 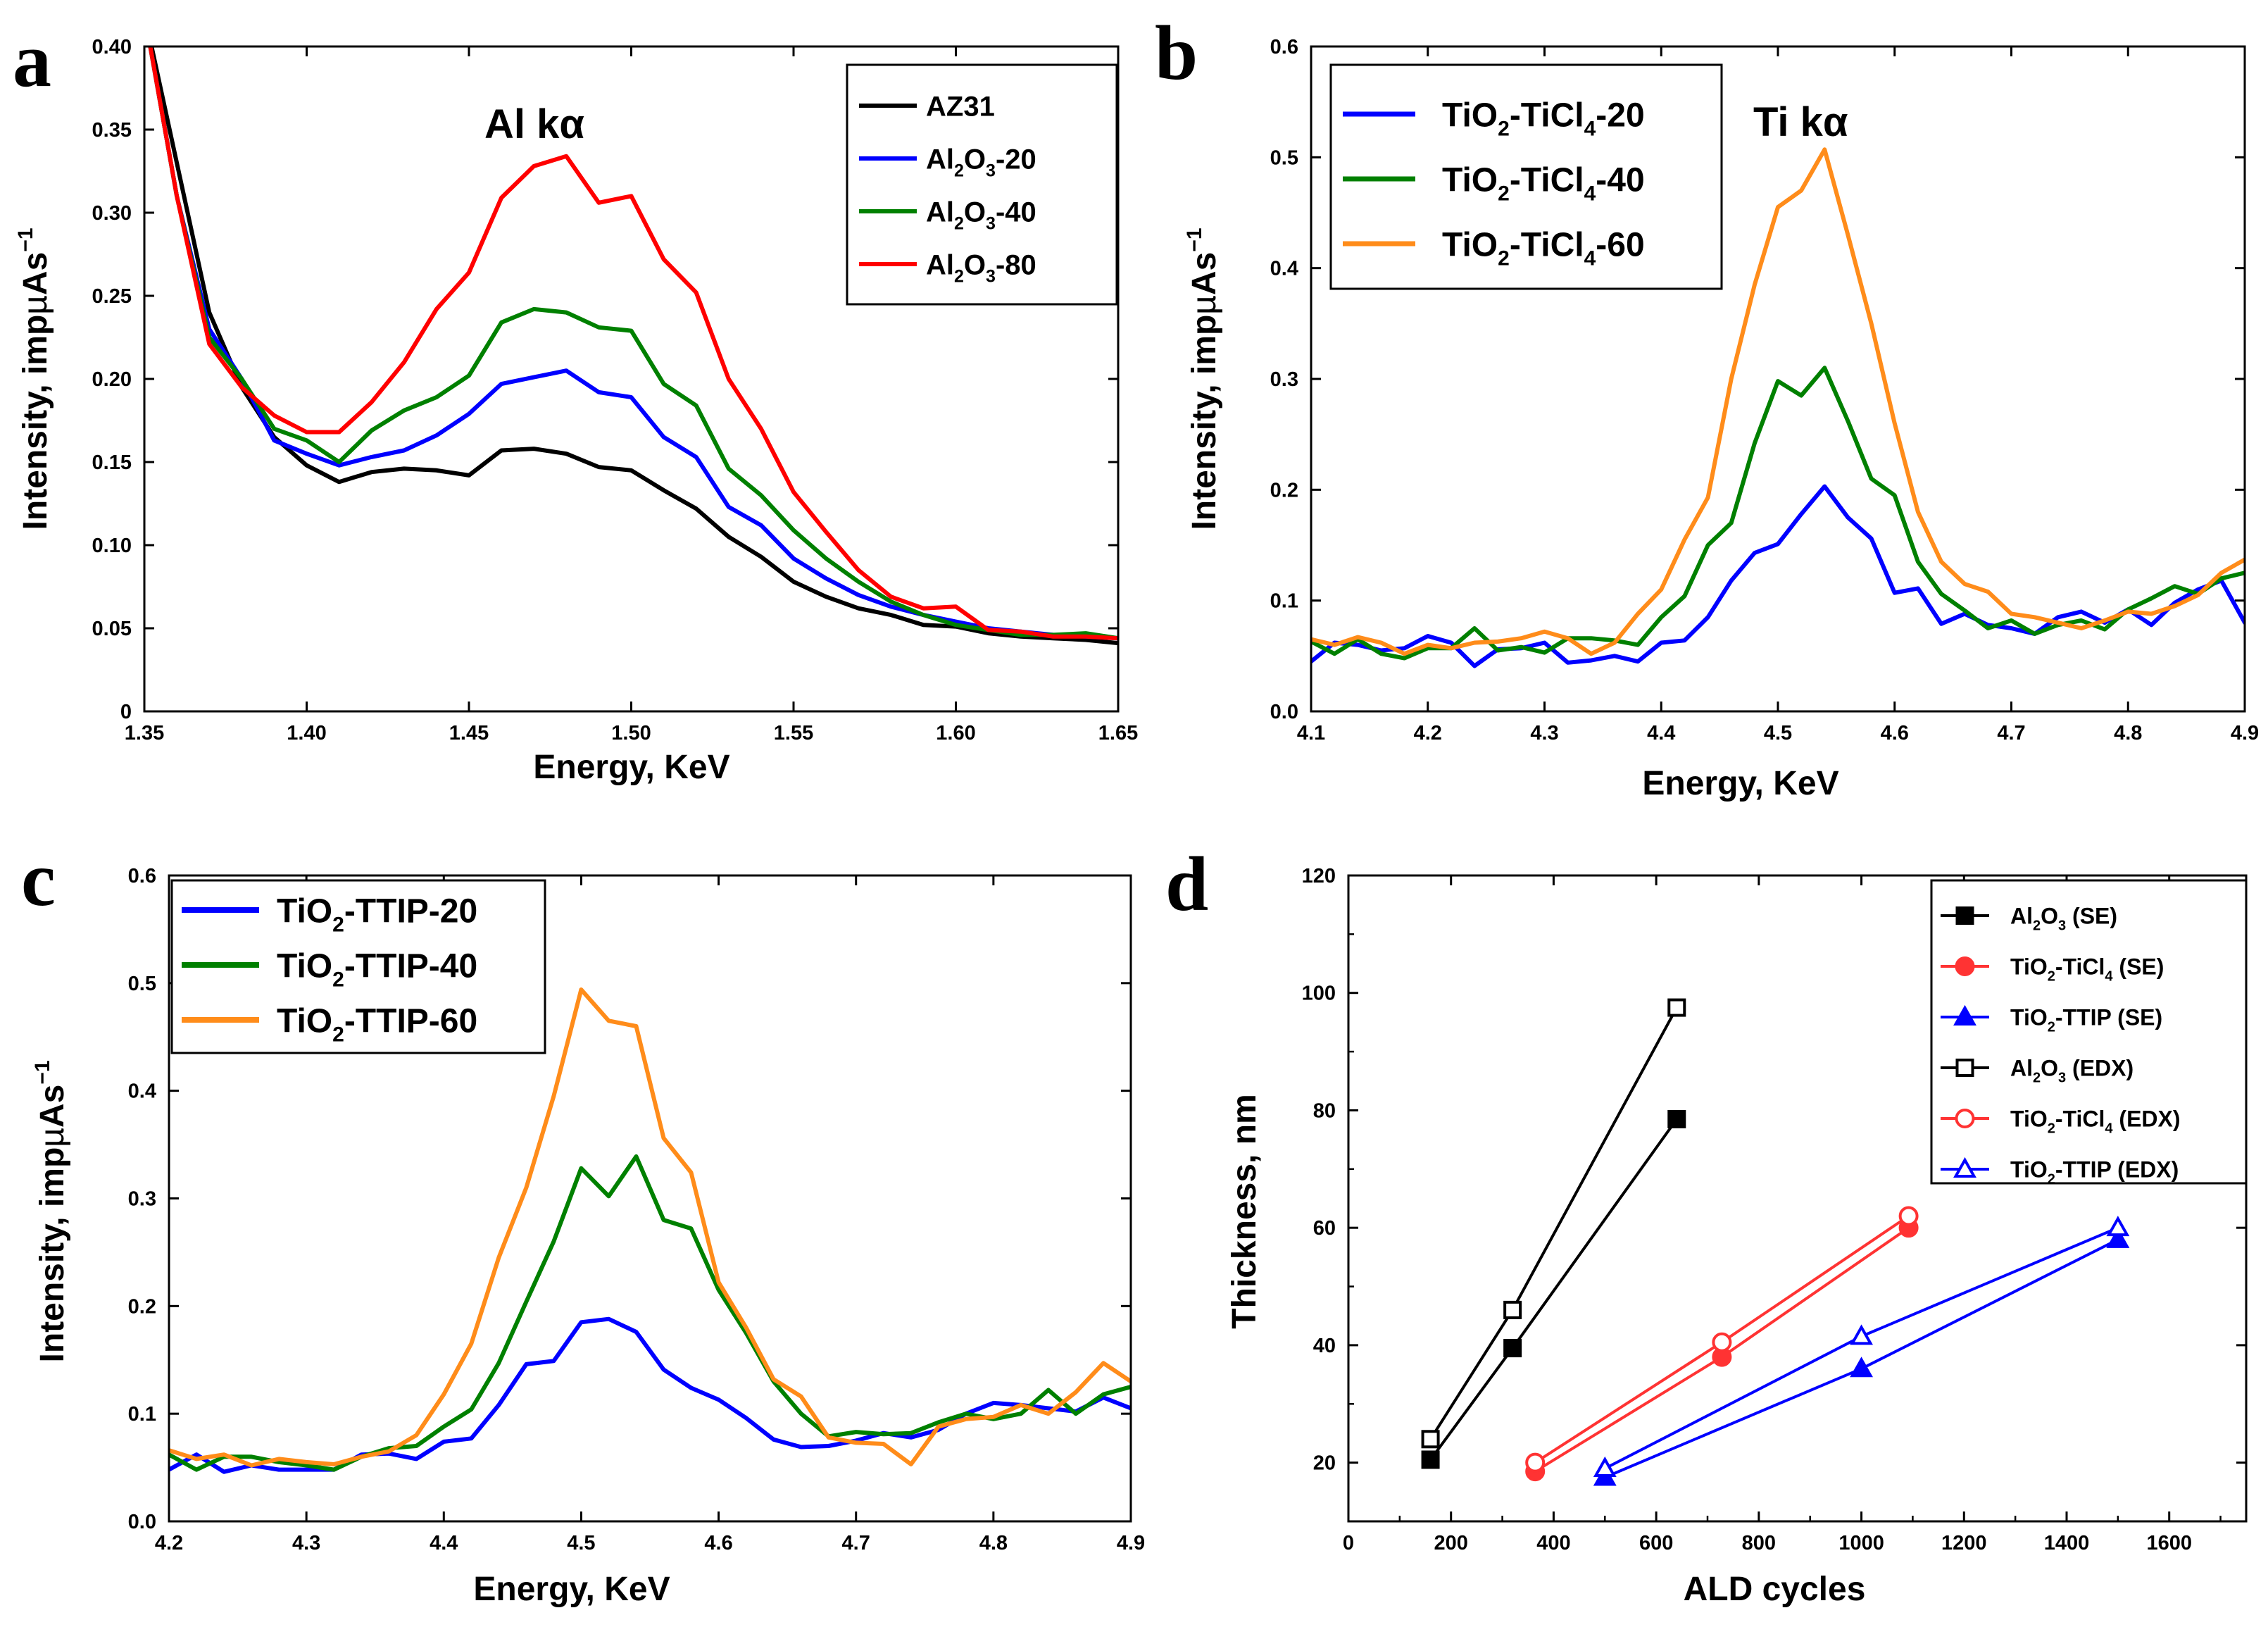 I want to click on data-point-TiO2-TiCl4 (EDX), so click(x=1722, y=1342).